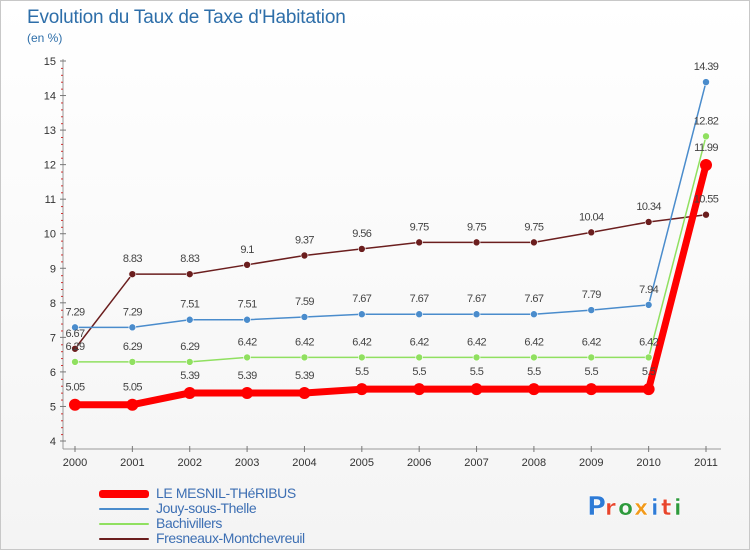 The image size is (750, 551). I want to click on data-label: 6.29, so click(132, 347).